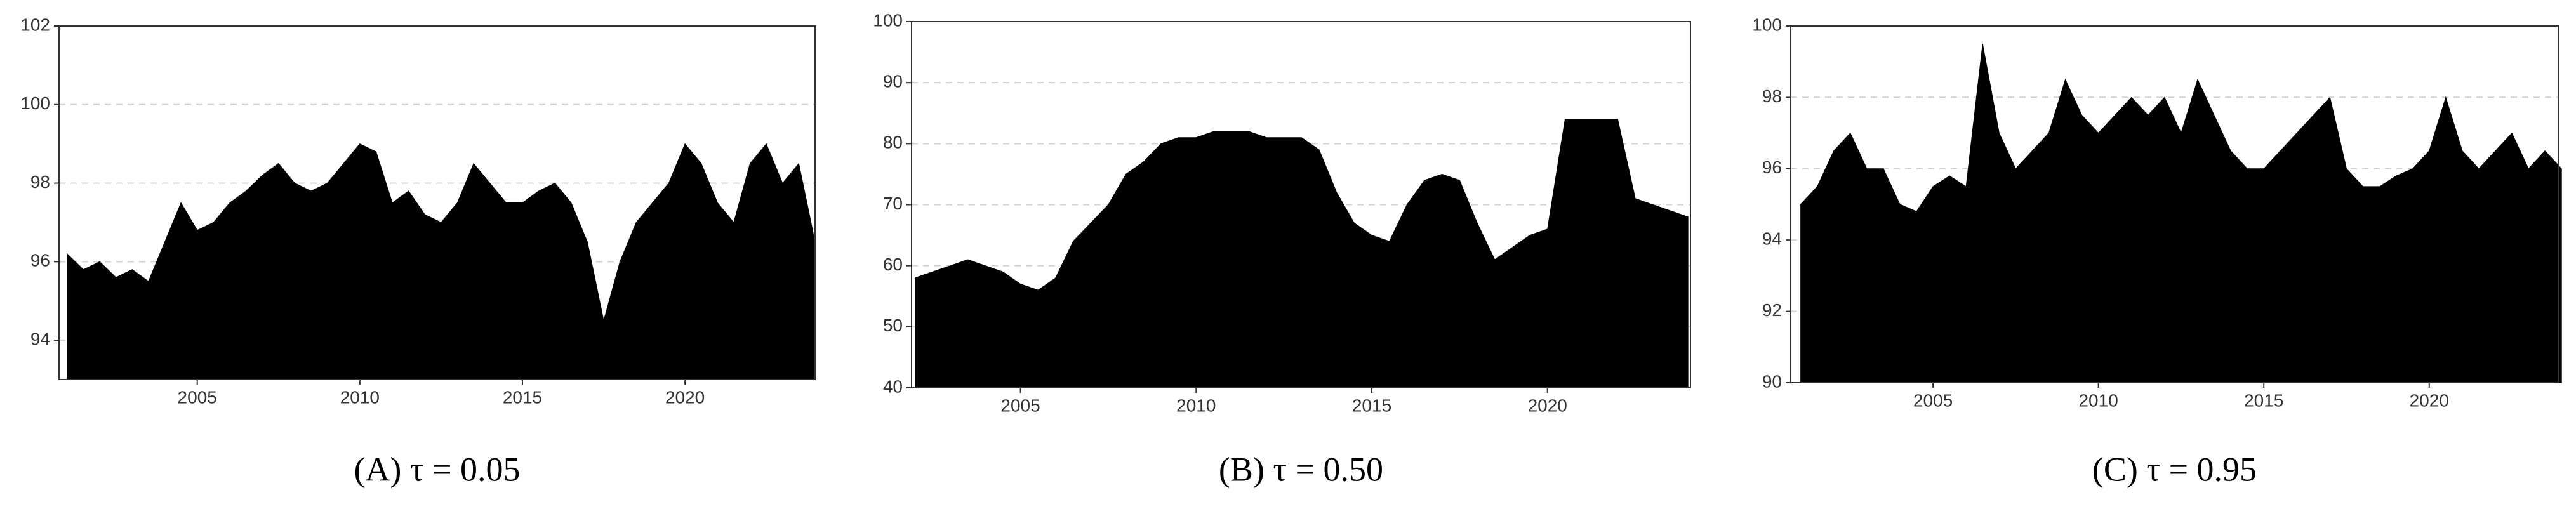  Describe the element at coordinates (893, 264) in the screenshot. I see `y-tick-label: 60` at that location.